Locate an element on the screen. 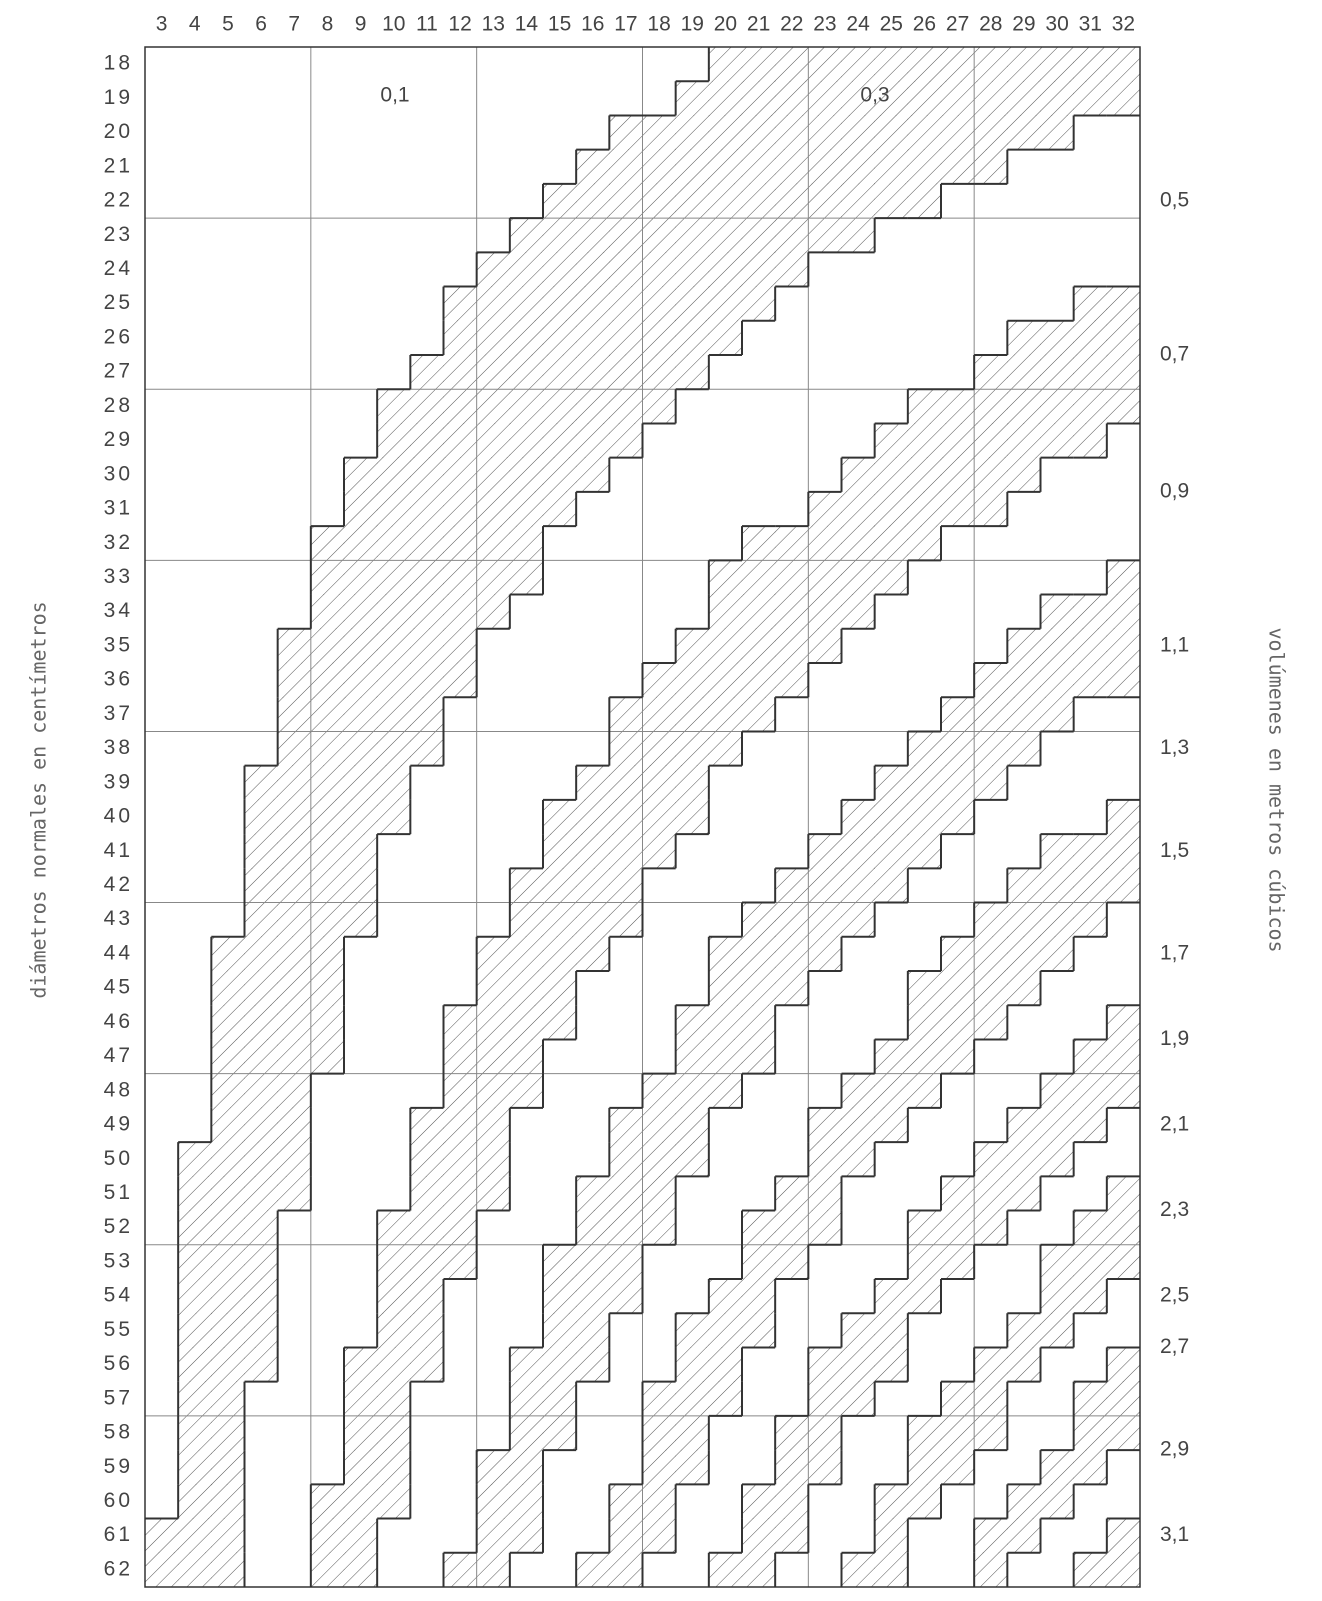 The width and height of the screenshot is (1322, 1601). row-label: 43 is located at coordinates (118, 918).